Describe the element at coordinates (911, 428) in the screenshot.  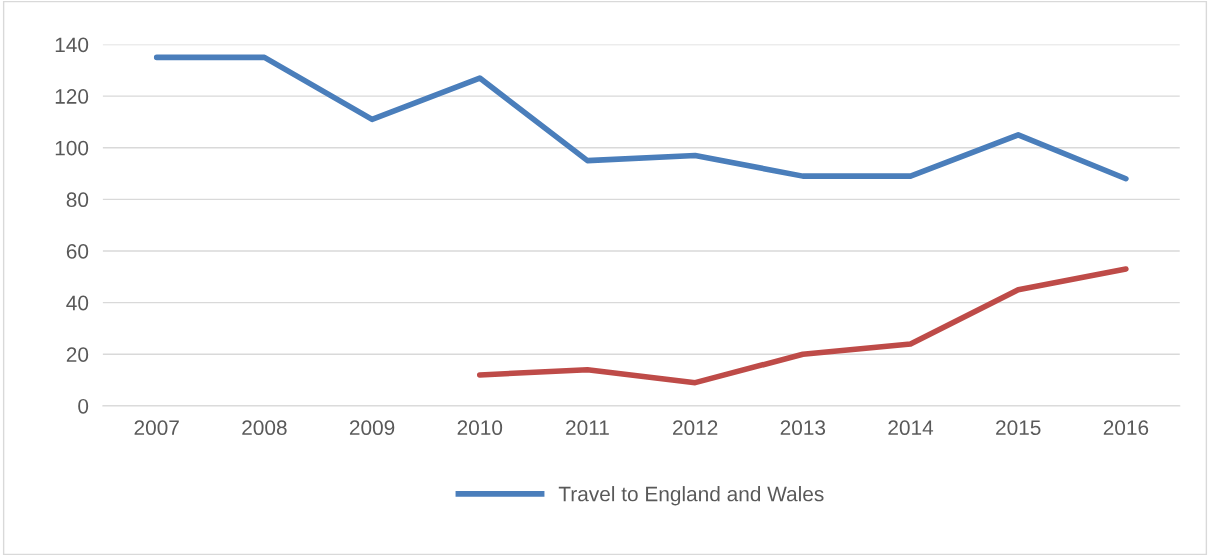
I see `x-tick-label: 2014` at that location.